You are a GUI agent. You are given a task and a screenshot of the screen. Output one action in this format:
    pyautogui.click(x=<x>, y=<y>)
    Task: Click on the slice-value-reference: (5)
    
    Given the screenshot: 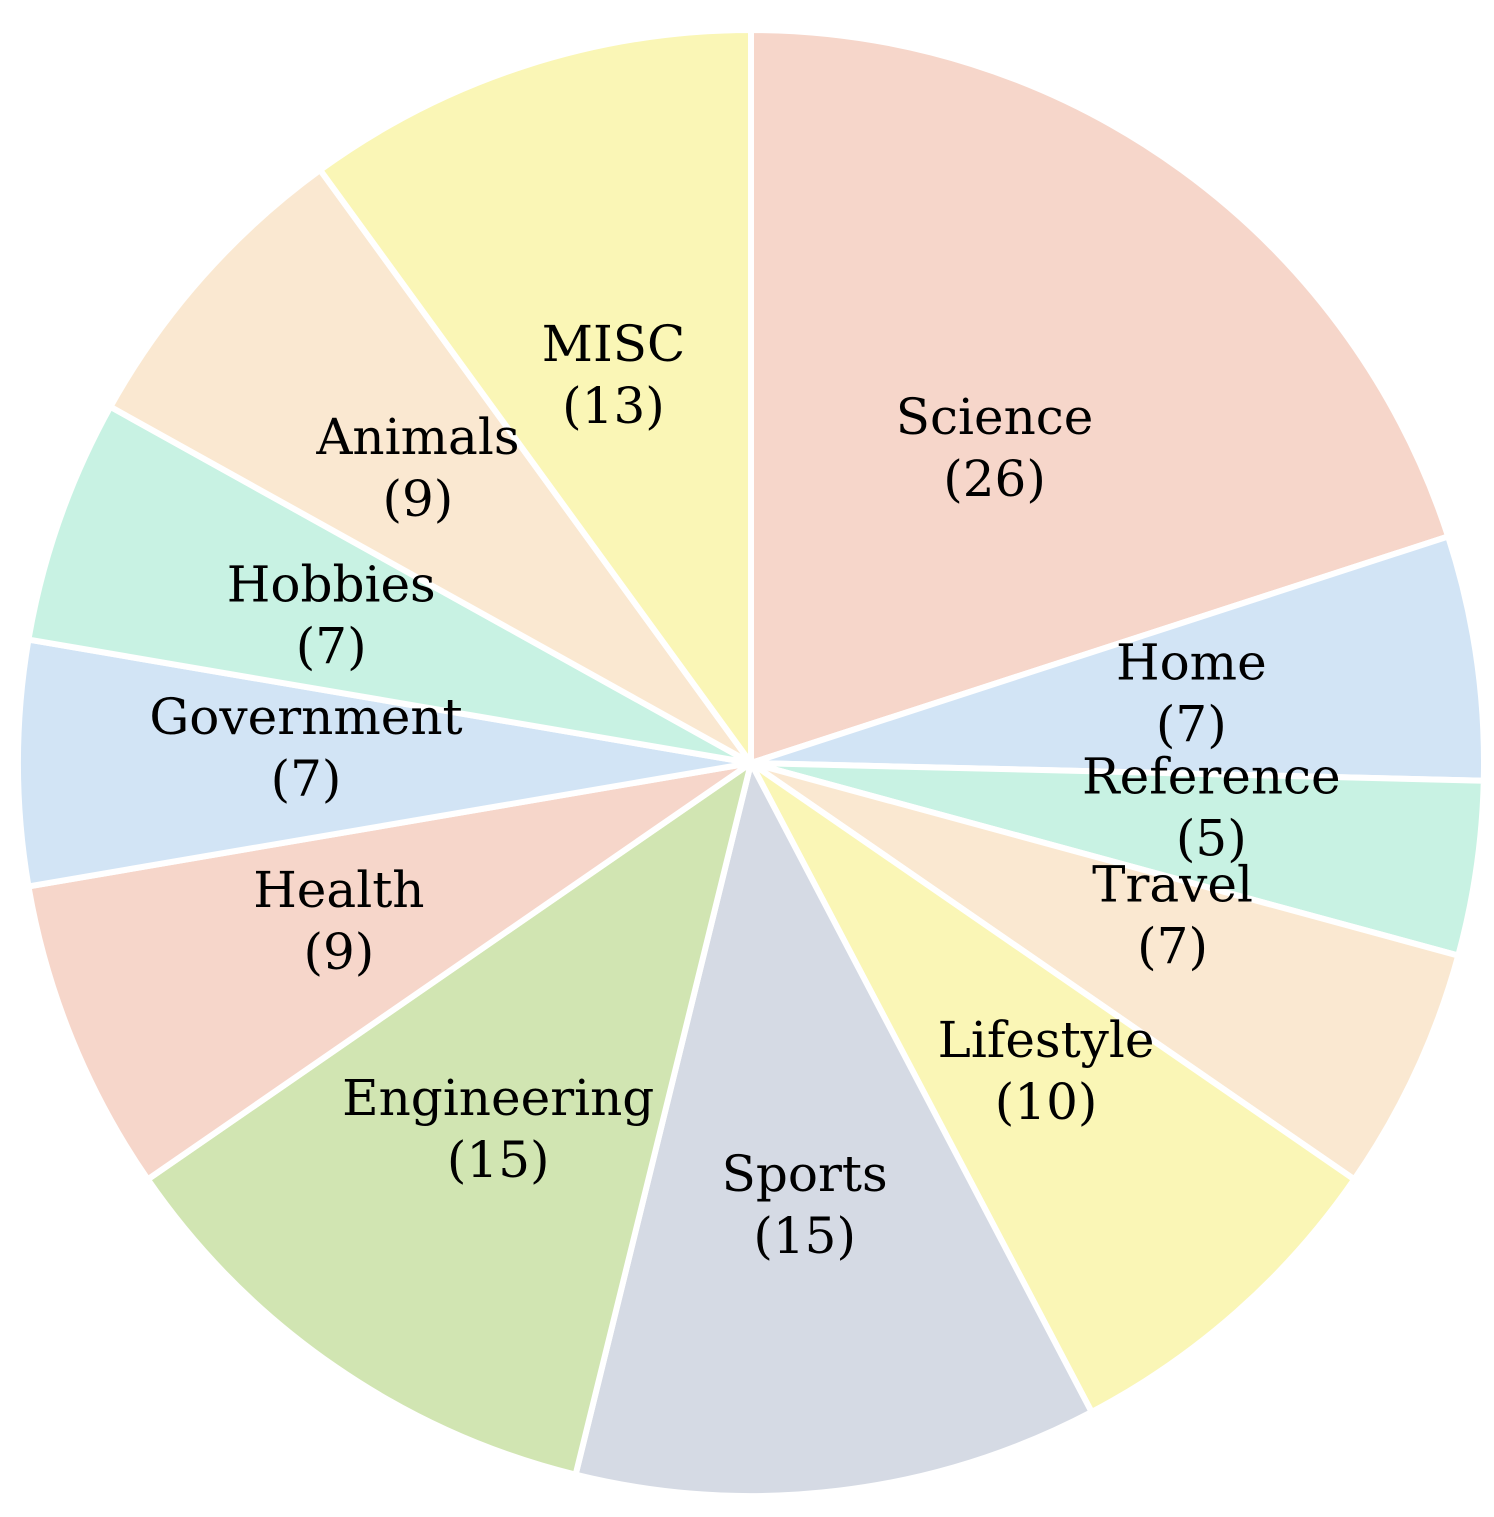 What is the action you would take?
    pyautogui.click(x=1211, y=838)
    